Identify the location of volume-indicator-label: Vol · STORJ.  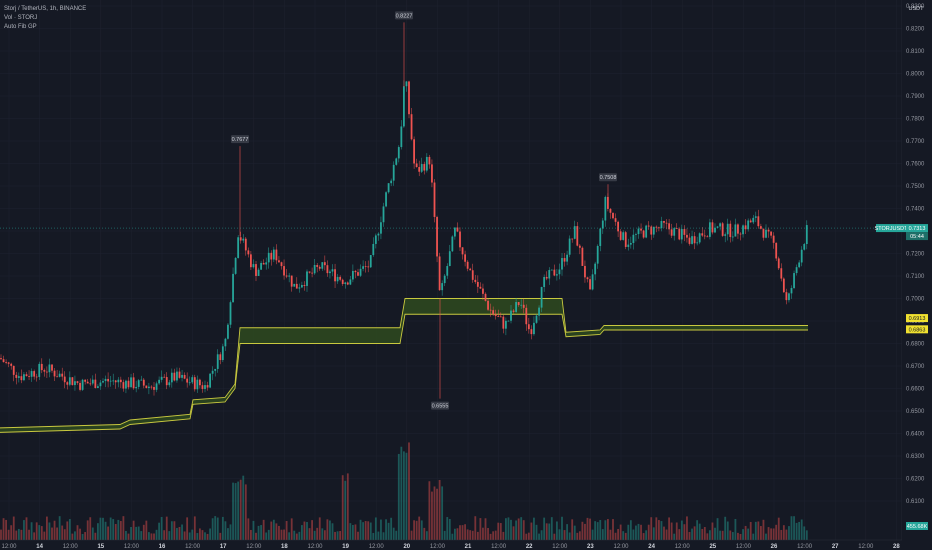
(21, 18).